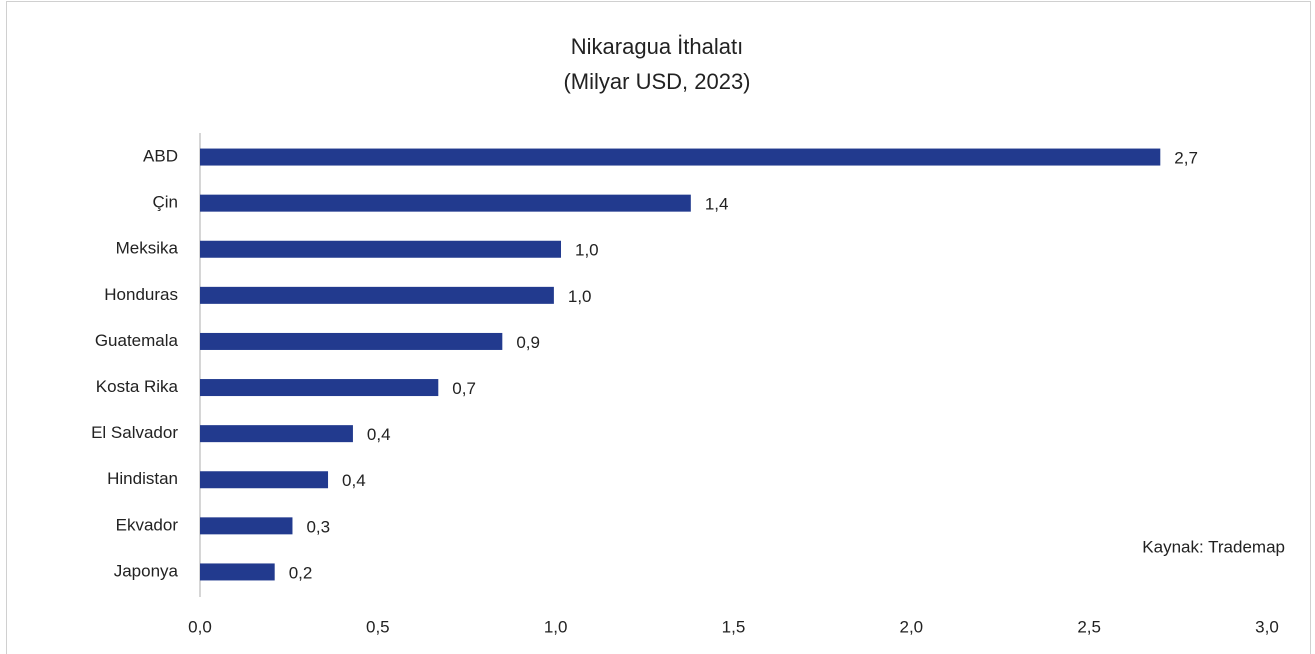 Image resolution: width=1315 pixels, height=654 pixels. Describe the element at coordinates (656, 81) in the screenshot. I see `chart-subtitle: (Milyar USD, 2023)` at that location.